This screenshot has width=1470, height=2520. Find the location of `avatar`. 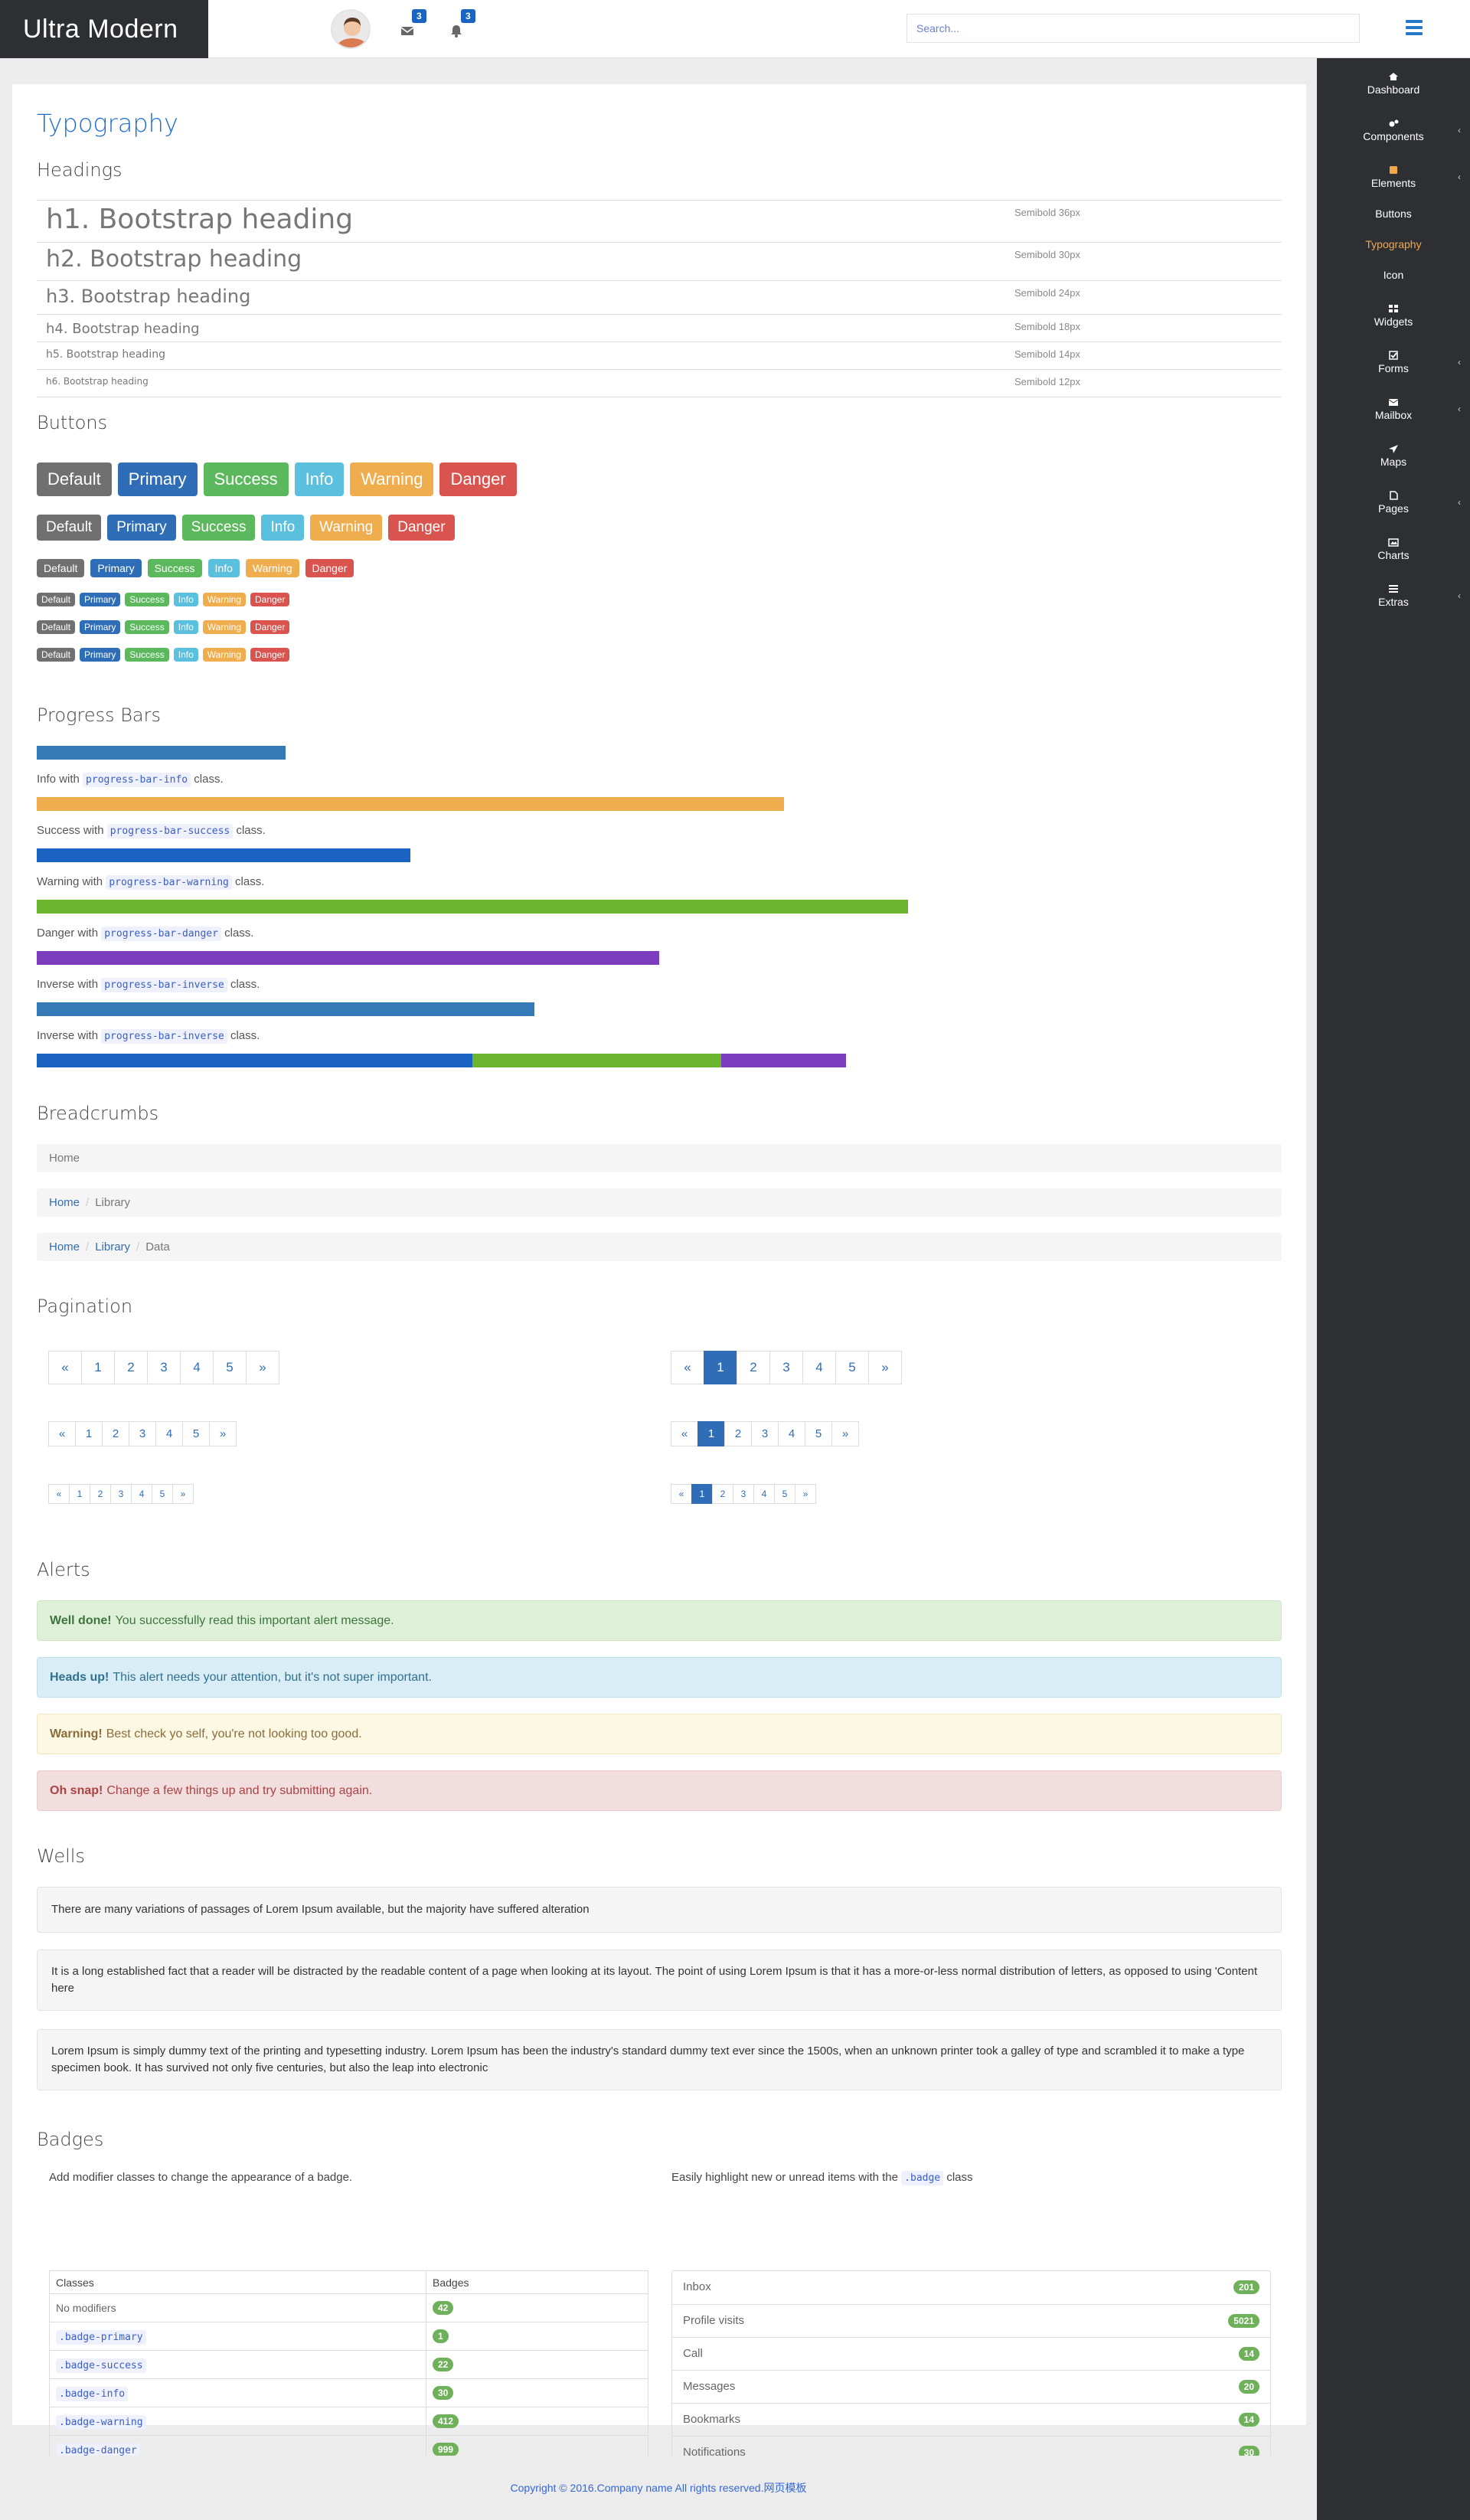

avatar is located at coordinates (351, 29).